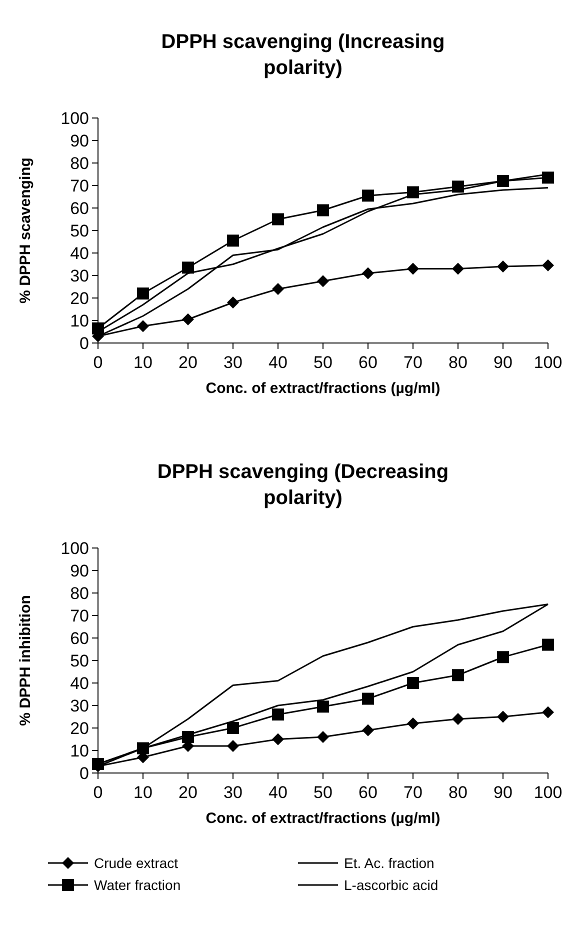 This screenshot has width=578, height=932. What do you see at coordinates (25, 231) in the screenshot?
I see `y-axis-title: % DPPH scavenging` at bounding box center [25, 231].